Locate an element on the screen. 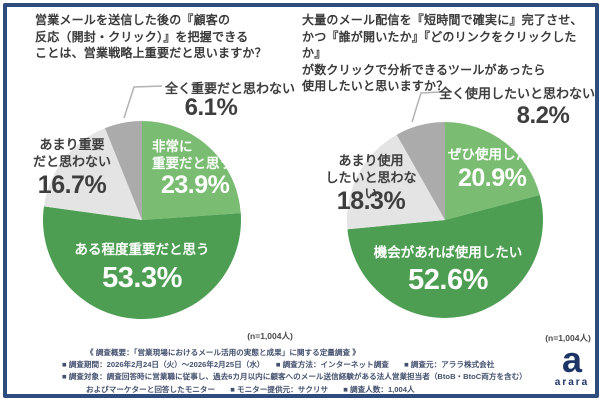 The width and height of the screenshot is (602, 401). title-line: 反応（開封・クリック）』を把握できる is located at coordinates (142, 36).